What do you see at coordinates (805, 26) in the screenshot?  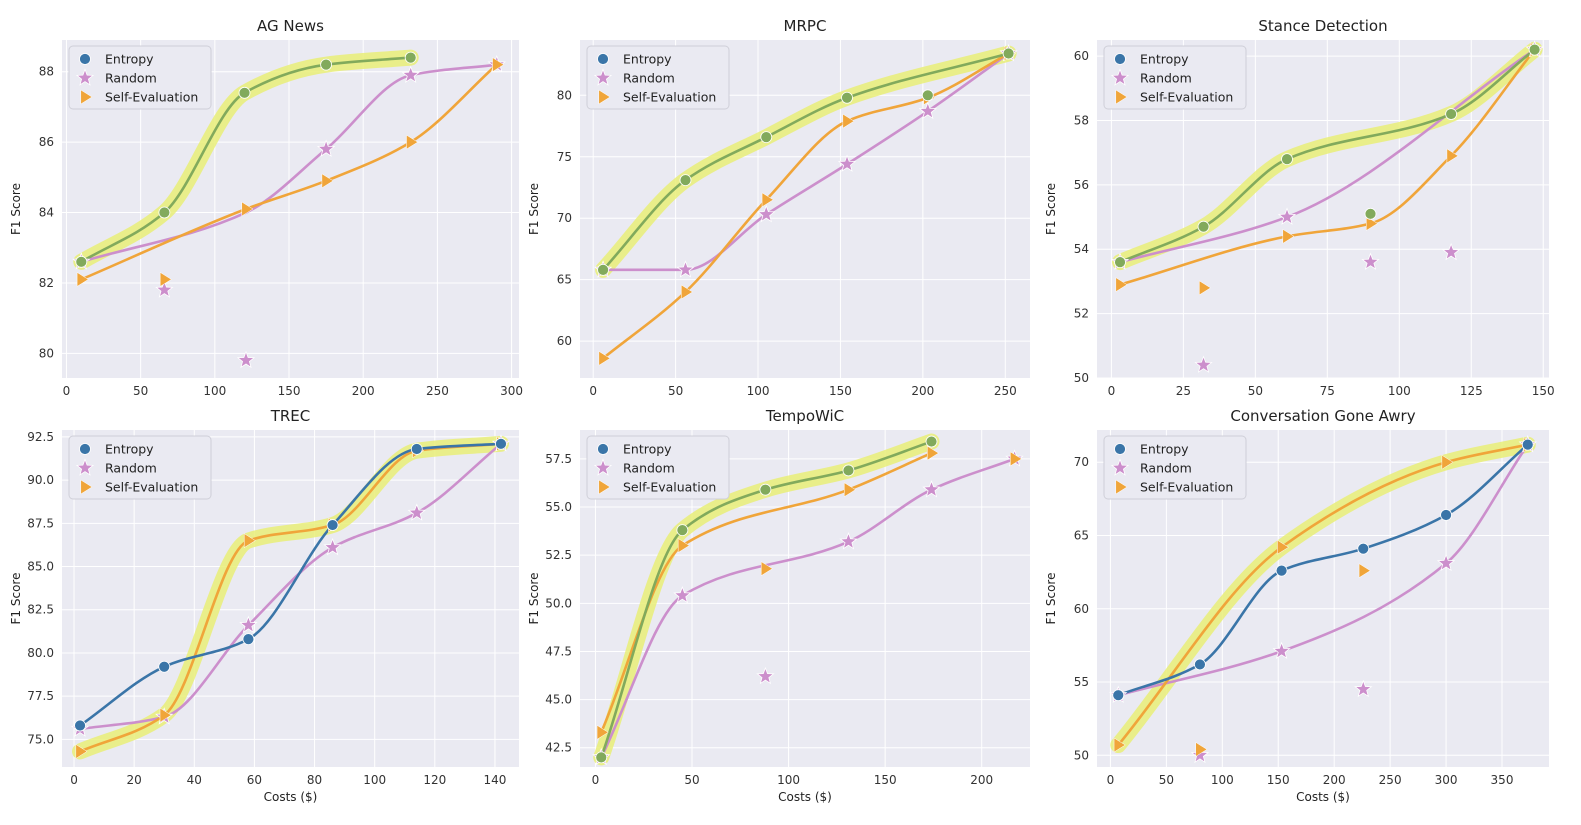 I see `panel-title: MRPC` at bounding box center [805, 26].